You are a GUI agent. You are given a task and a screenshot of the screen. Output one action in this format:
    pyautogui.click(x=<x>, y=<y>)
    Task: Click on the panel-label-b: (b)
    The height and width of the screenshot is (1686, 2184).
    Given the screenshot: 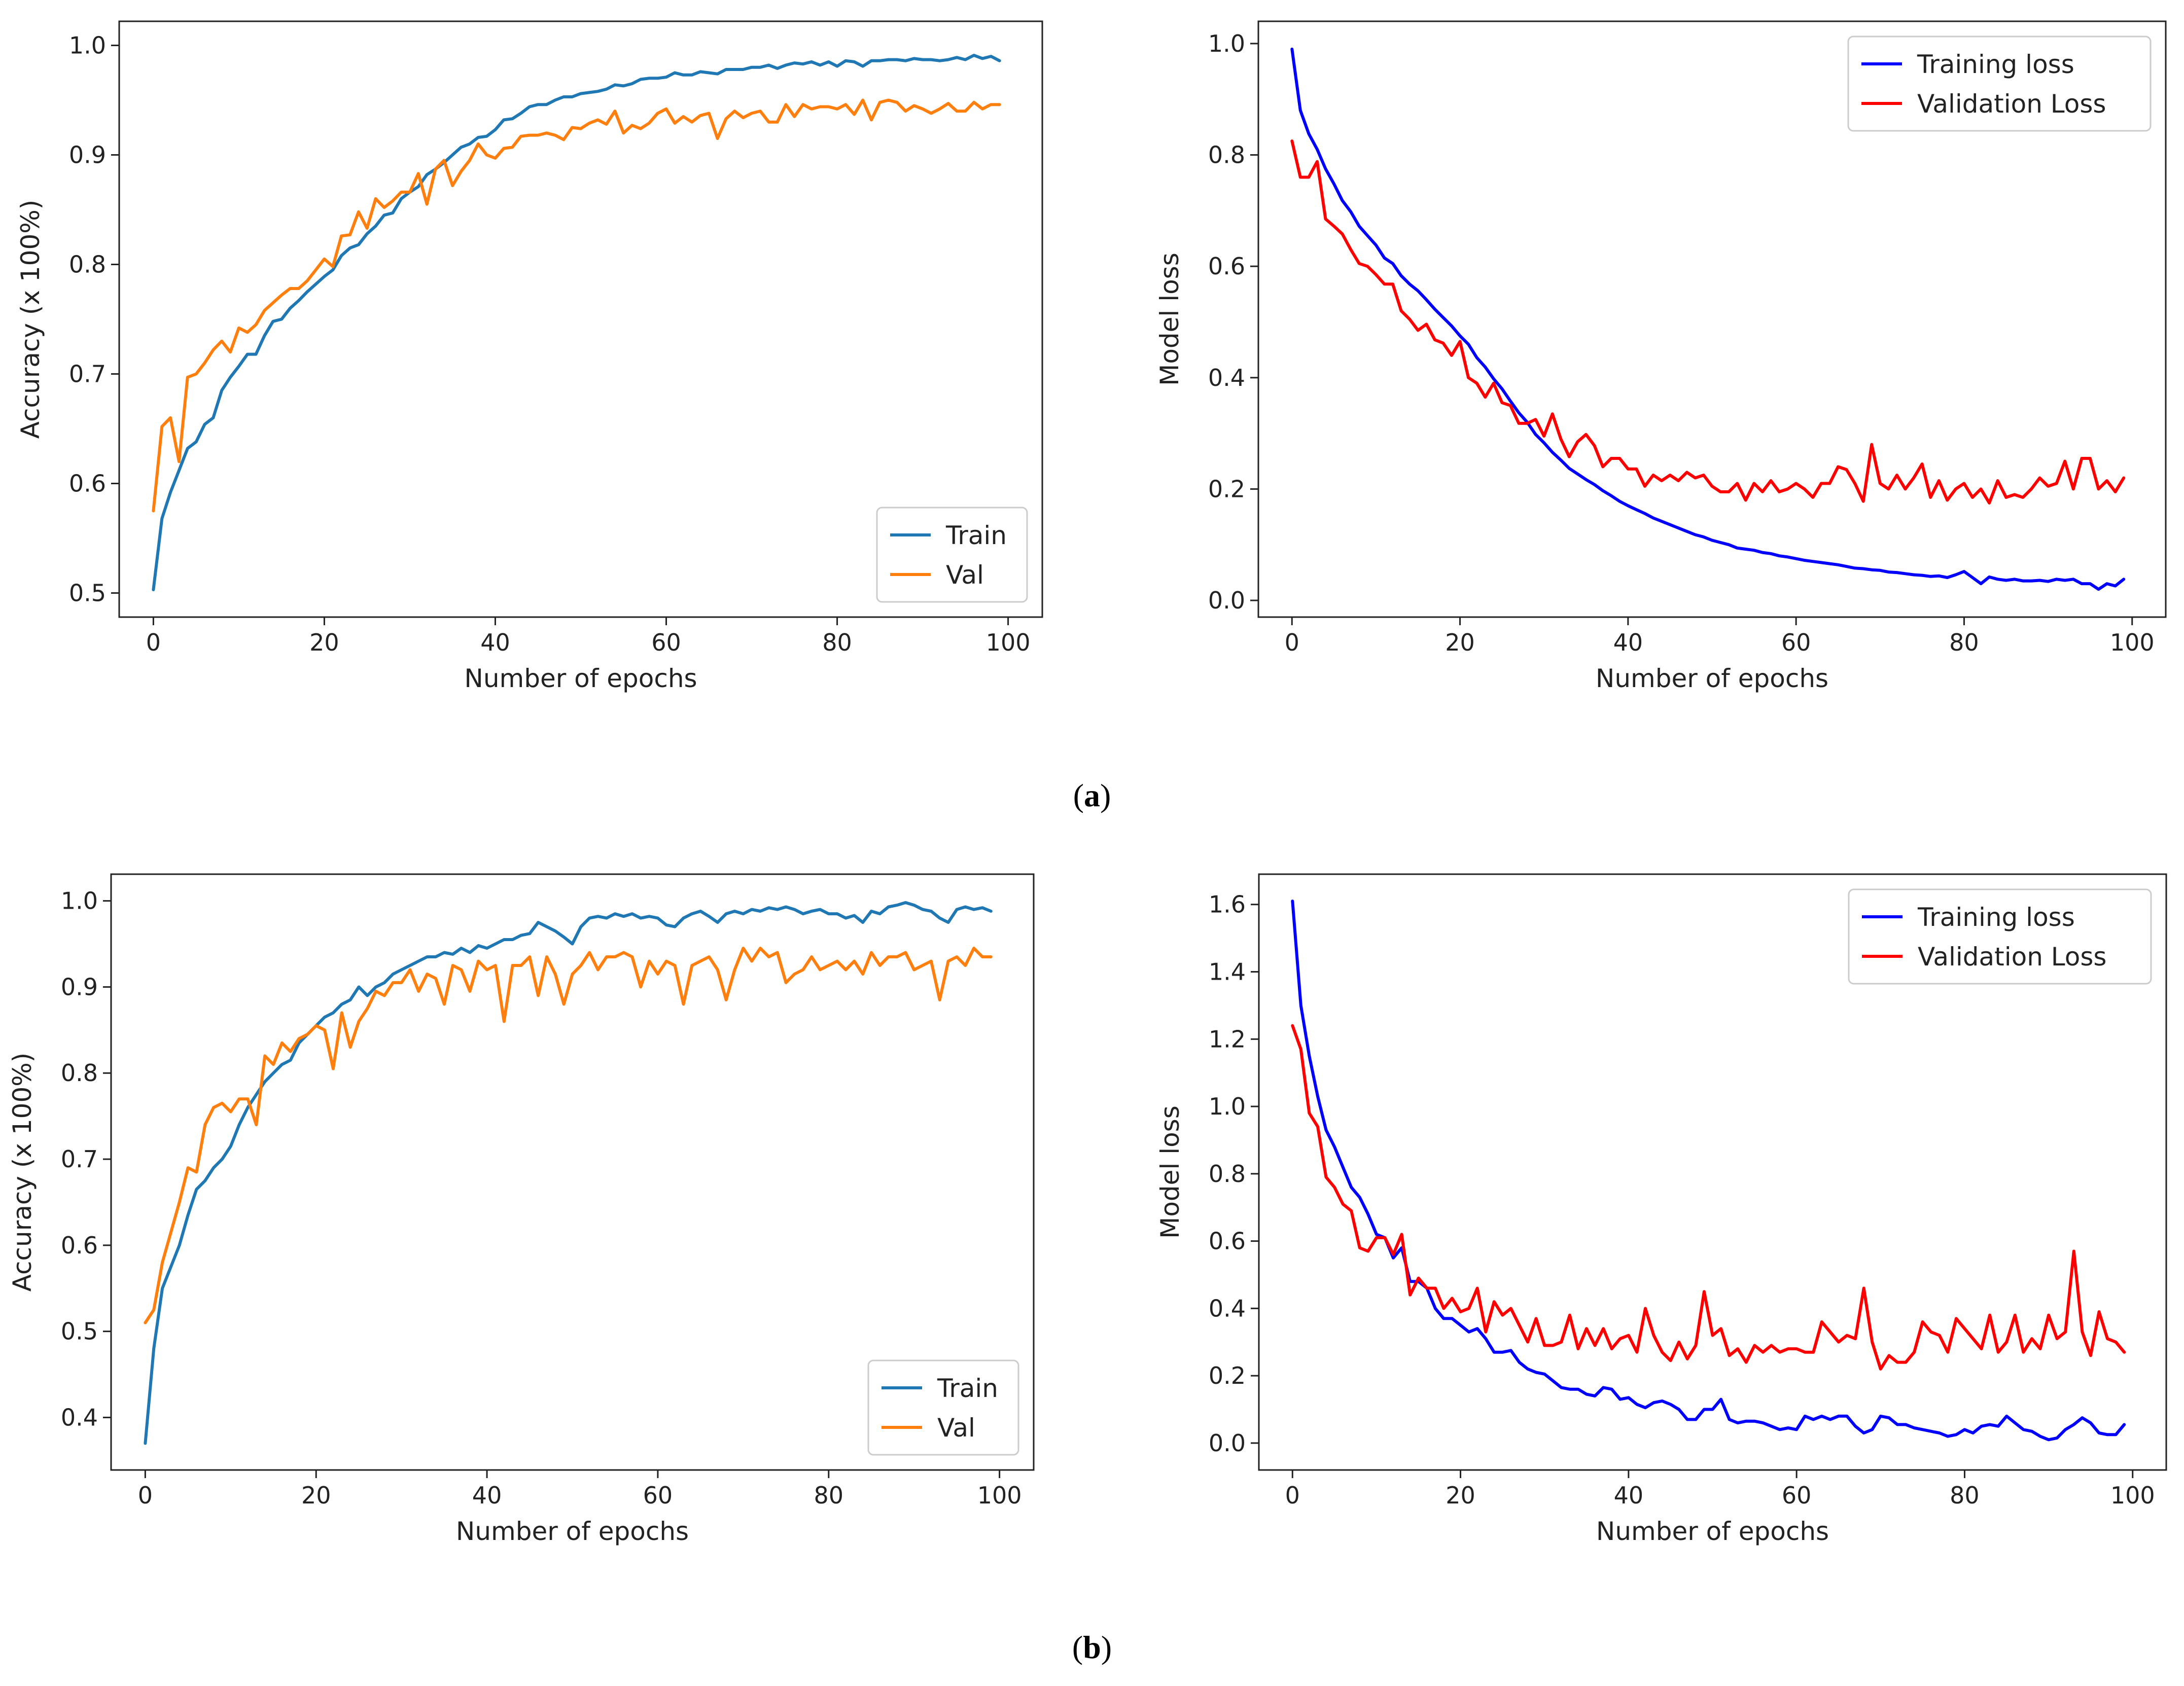 What is the action you would take?
    pyautogui.click(x=1092, y=1647)
    